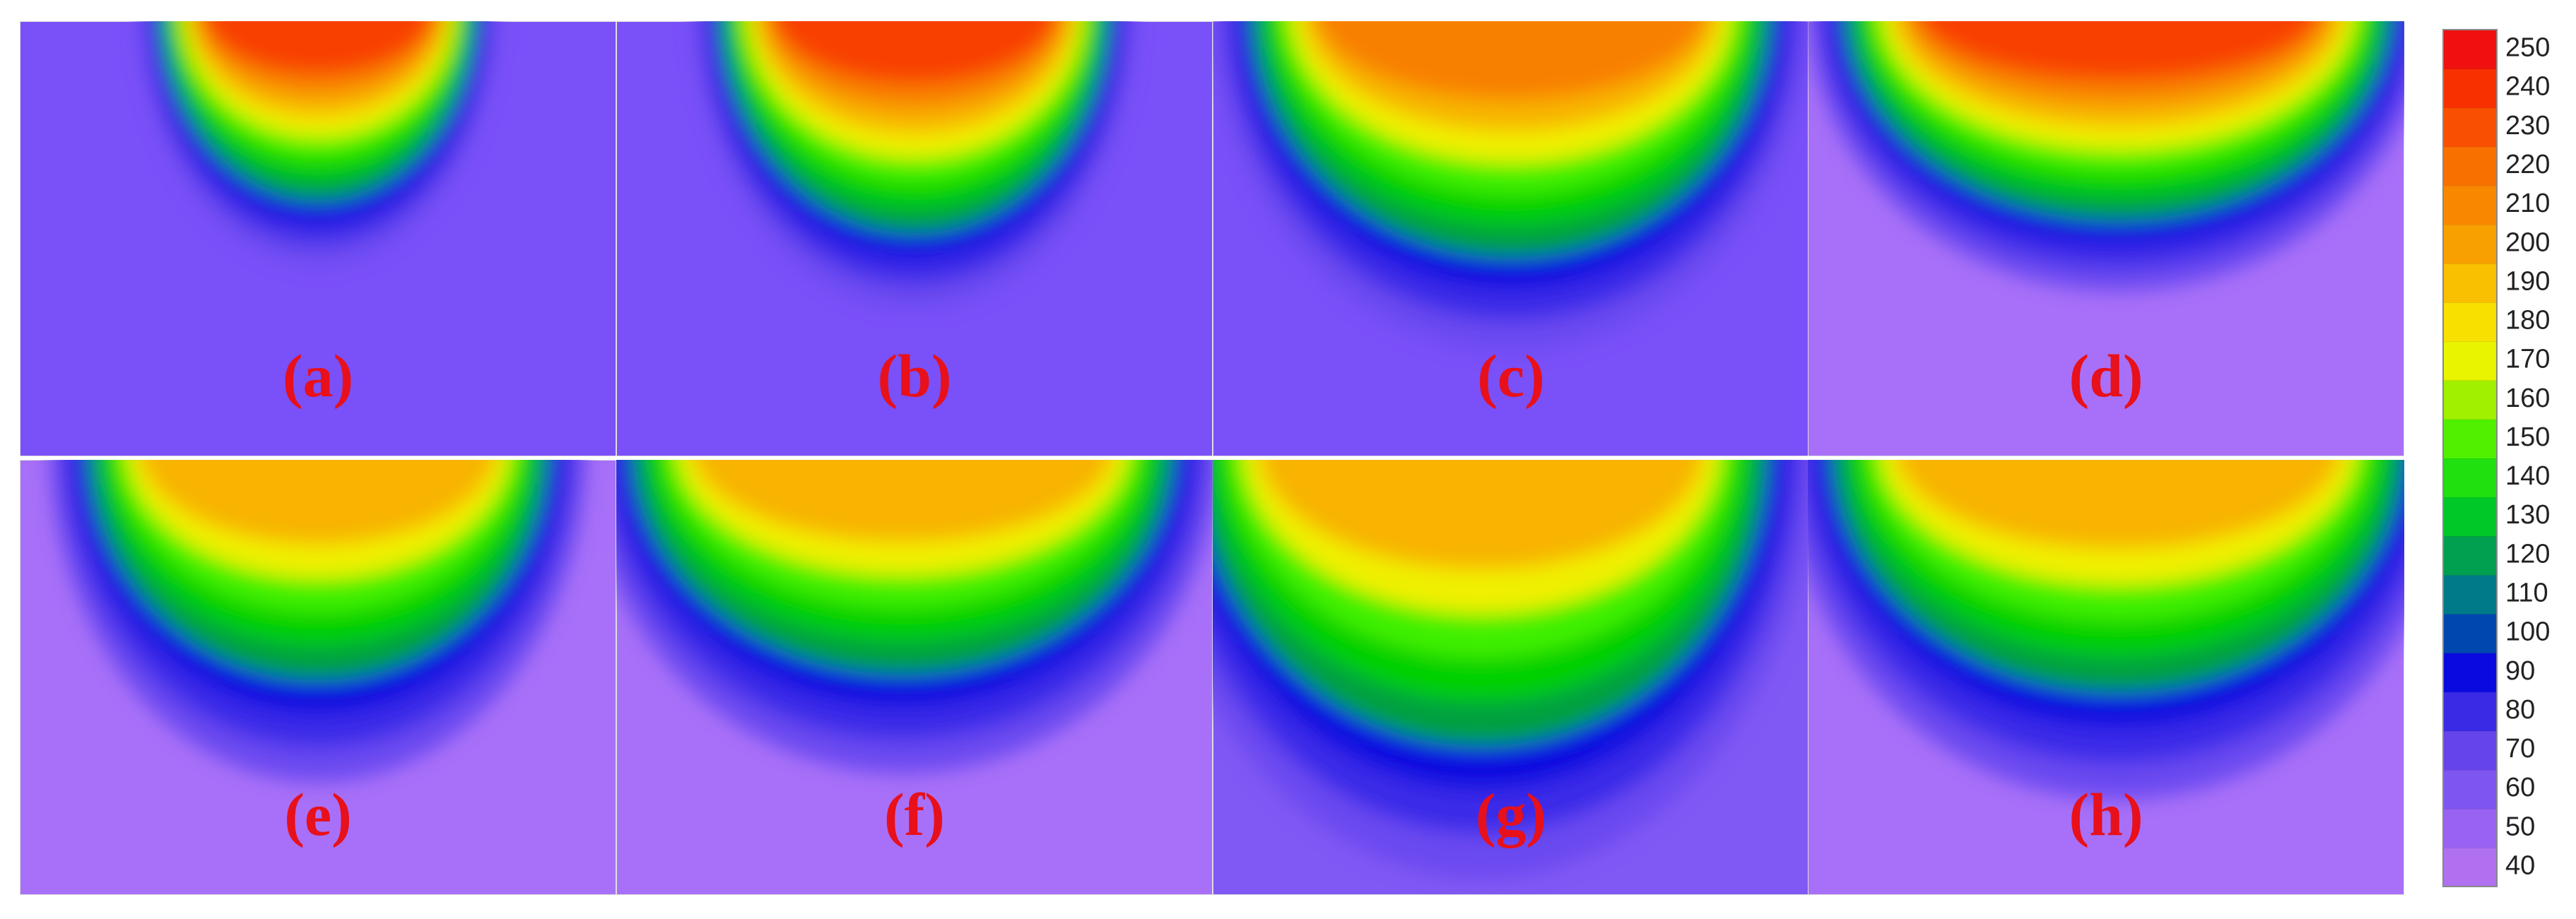  What do you see at coordinates (2527, 87) in the screenshot?
I see `colorbar-tick-label: 240` at bounding box center [2527, 87].